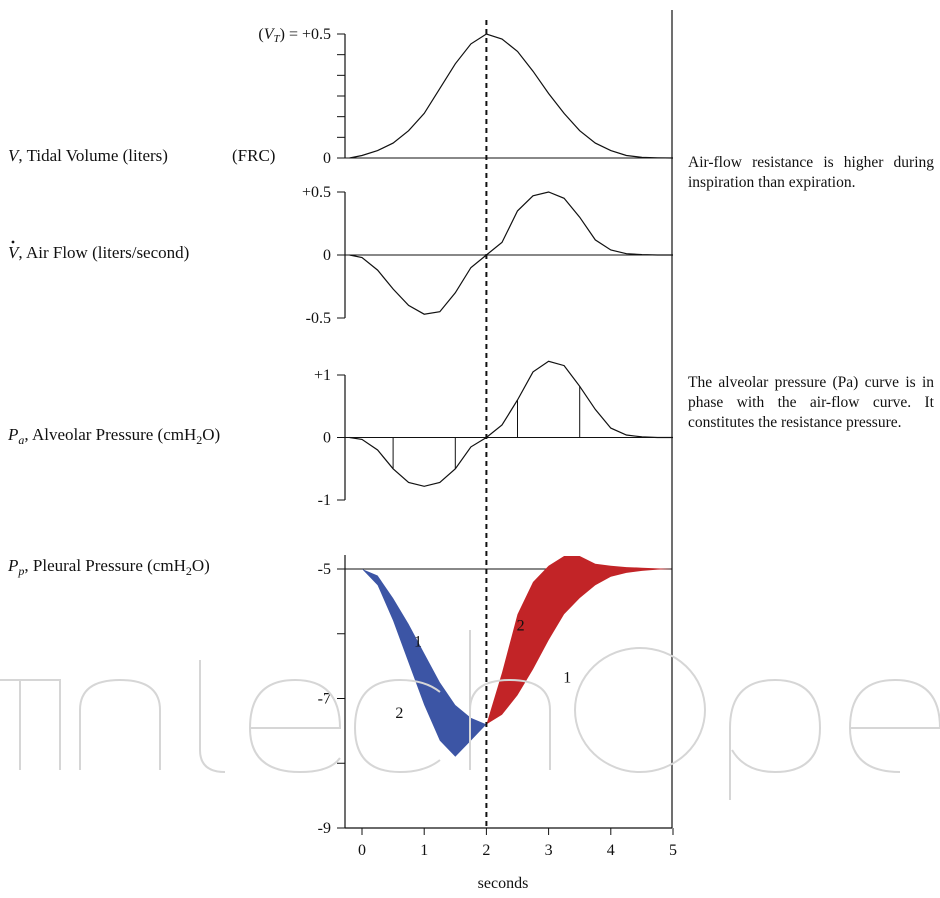  What do you see at coordinates (322, 375) in the screenshot?
I see `y-tick-label-alveolar: +1` at bounding box center [322, 375].